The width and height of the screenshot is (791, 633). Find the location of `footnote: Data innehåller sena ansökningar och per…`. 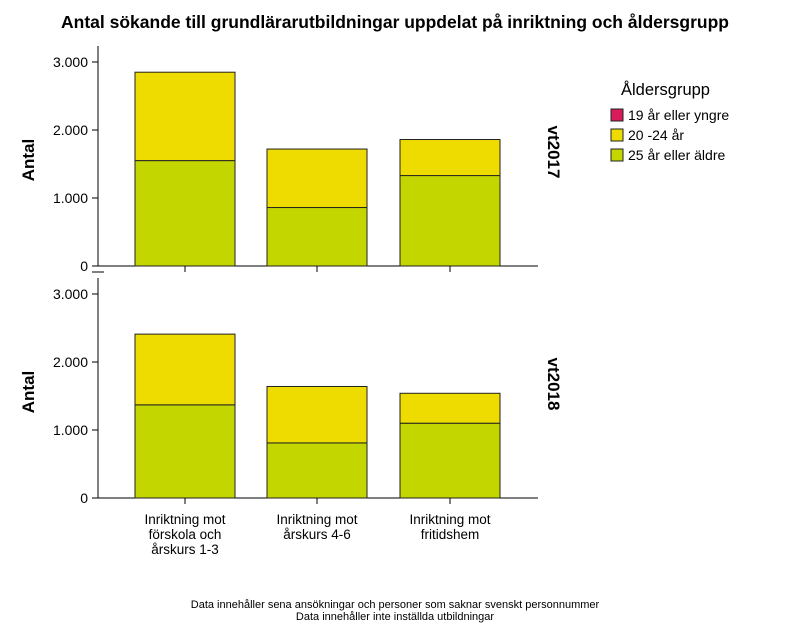

footnote: Data innehåller sena ansökningar och per… is located at coordinates (395, 605).